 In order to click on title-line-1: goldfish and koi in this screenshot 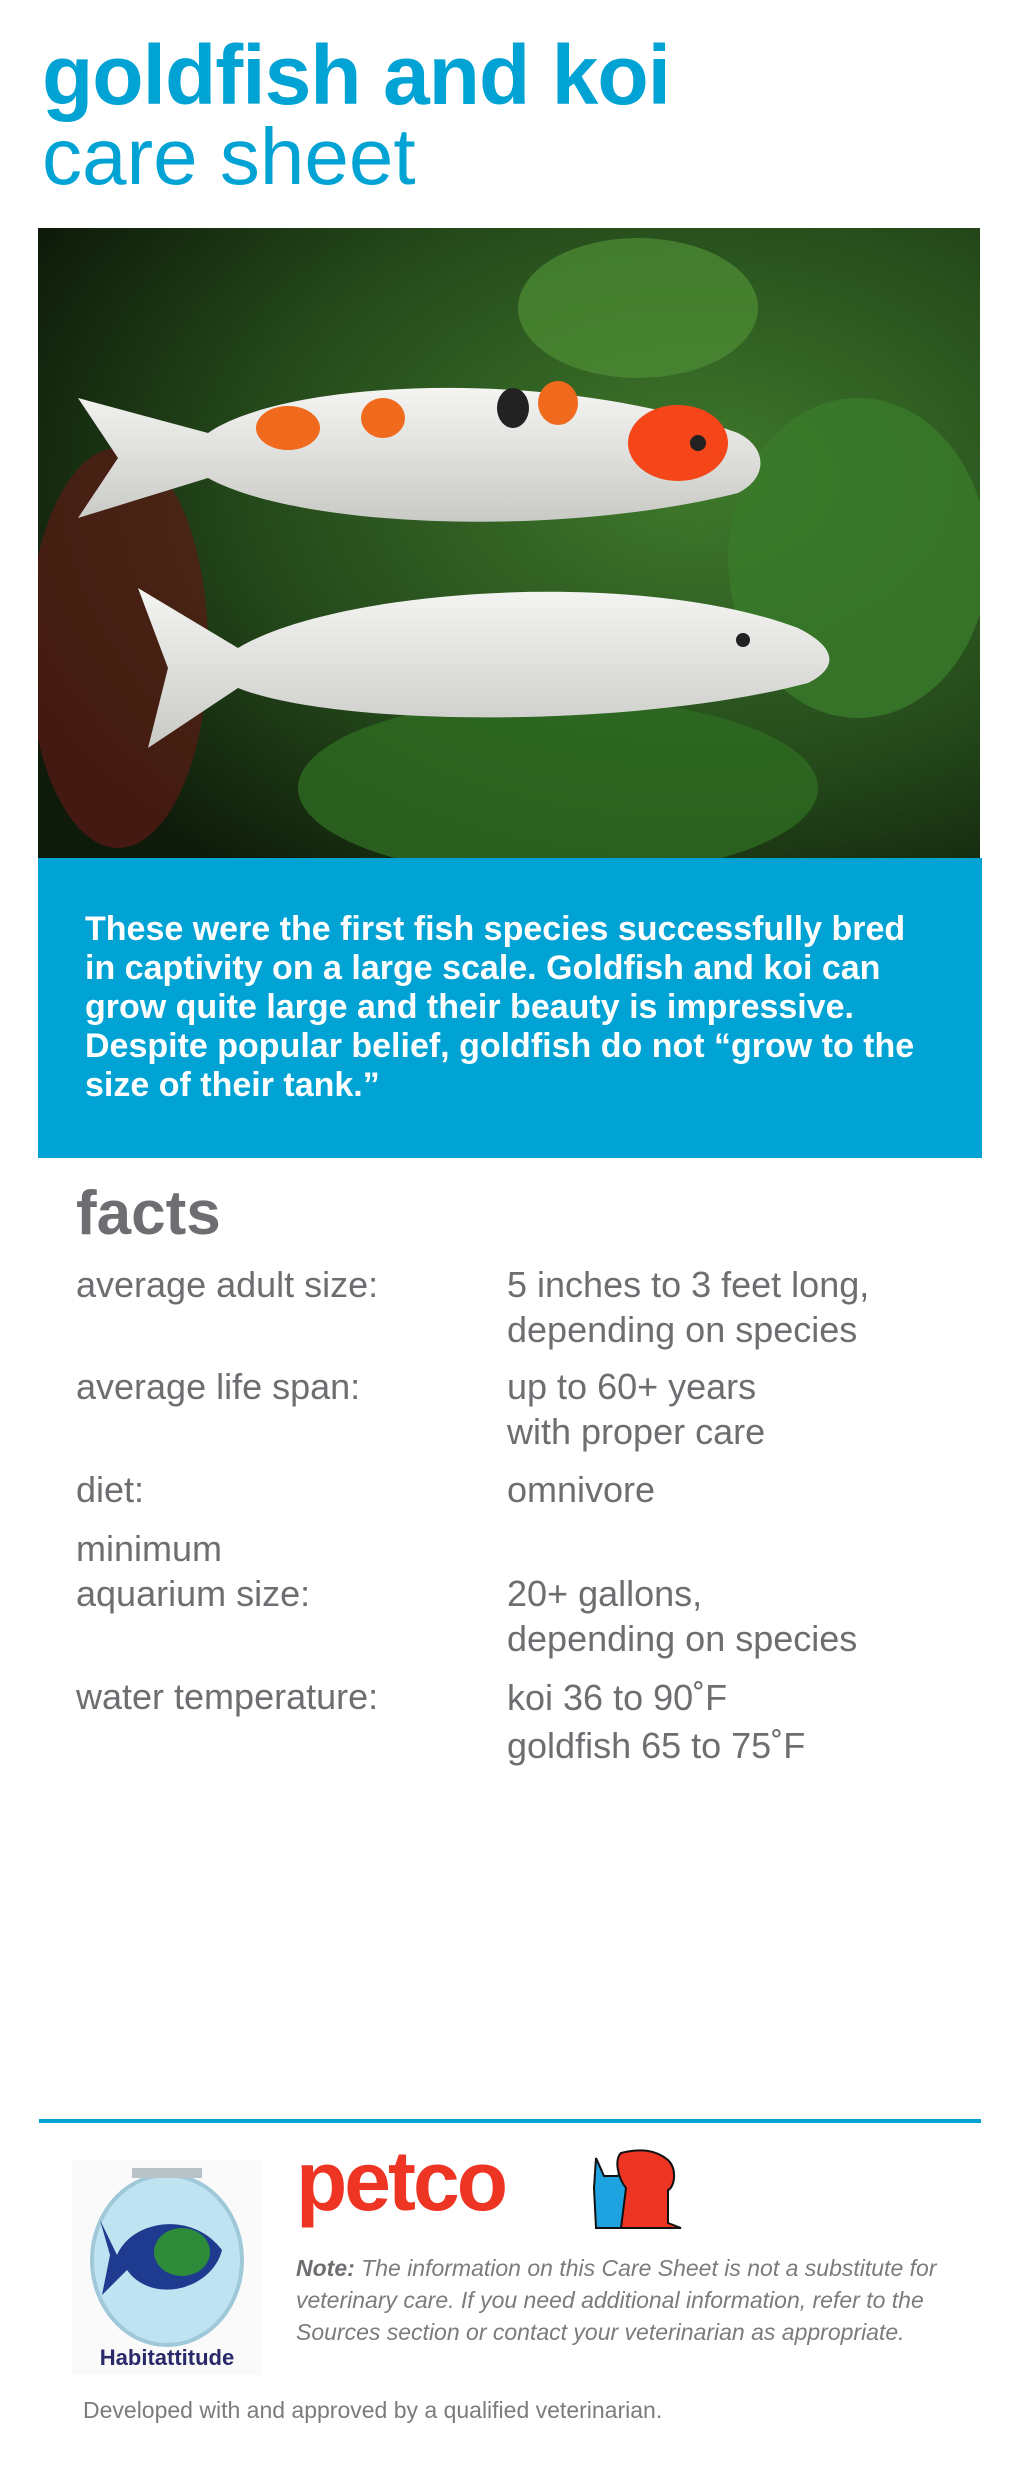, I will do `click(356, 75)`.